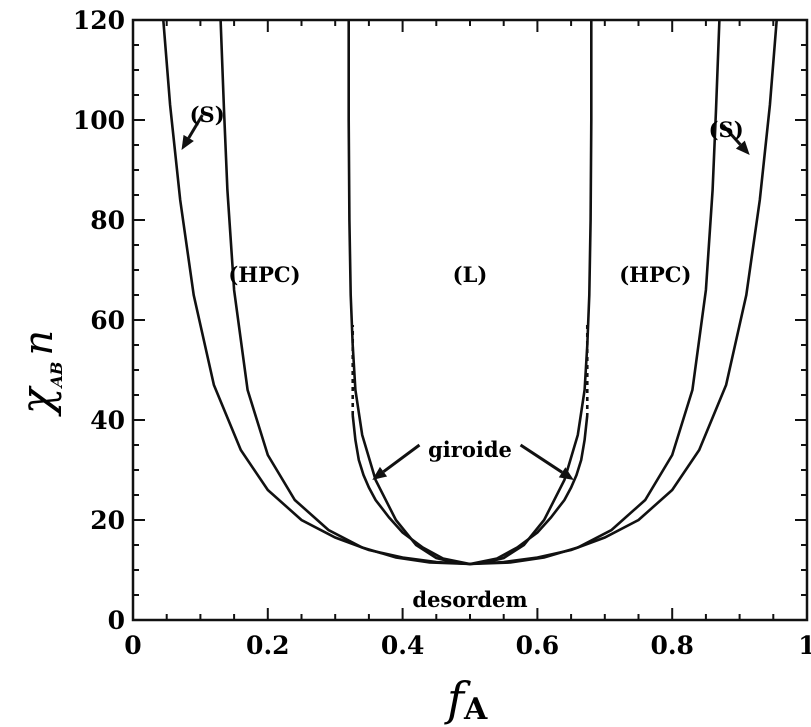 This screenshot has height=727, width=811. What do you see at coordinates (470, 274) in the screenshot?
I see `region-label: (L)` at bounding box center [470, 274].